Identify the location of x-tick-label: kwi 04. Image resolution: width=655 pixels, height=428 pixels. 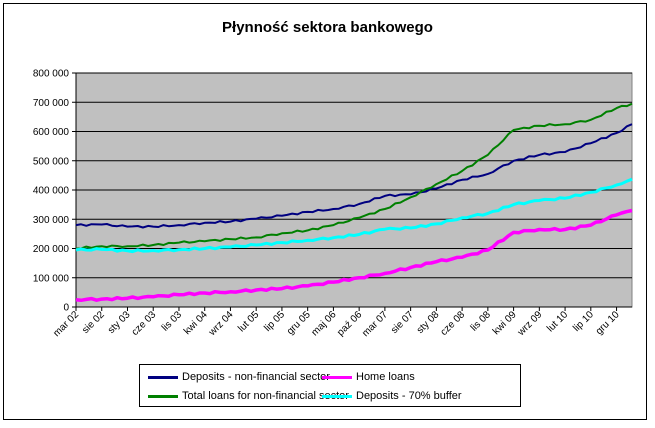
(196, 323).